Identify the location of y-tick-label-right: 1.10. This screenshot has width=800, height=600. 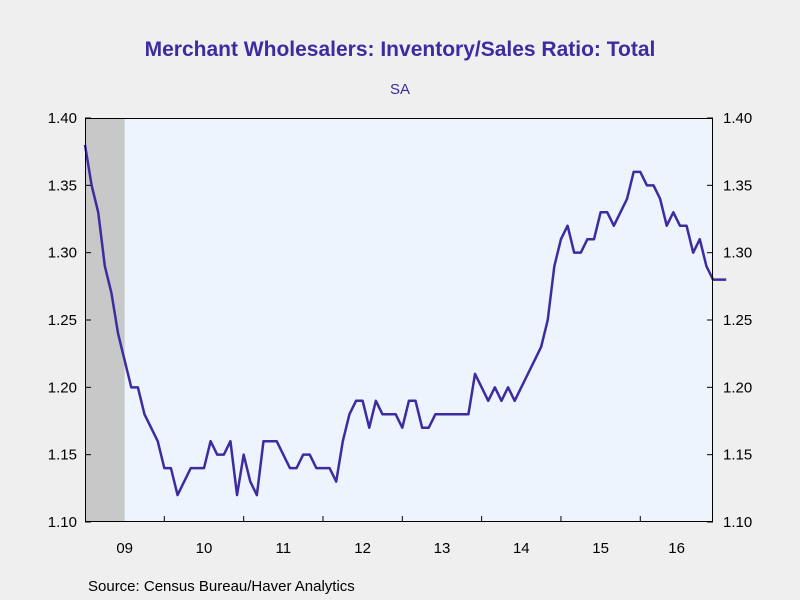
(737, 522).